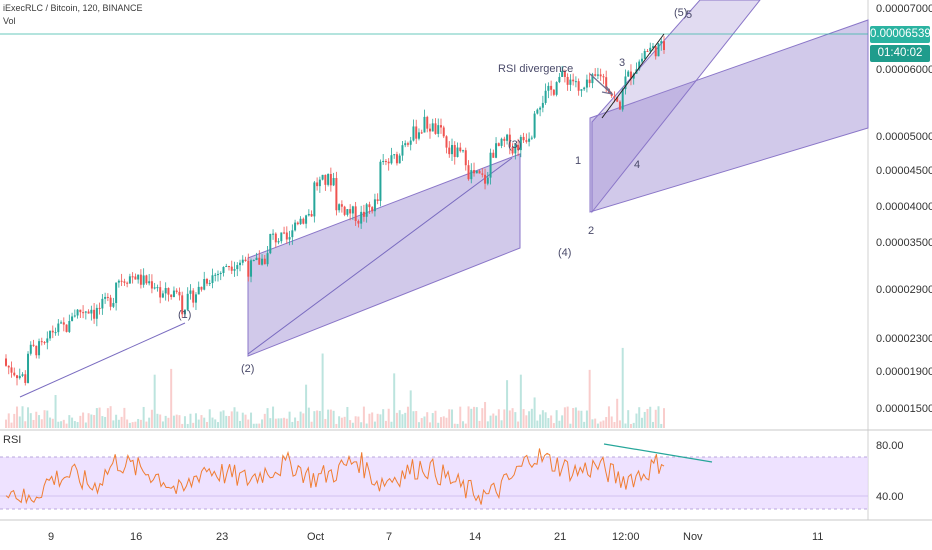  Describe the element at coordinates (890, 446) in the screenshot. I see `rsi-tick-80: 80.00` at that location.